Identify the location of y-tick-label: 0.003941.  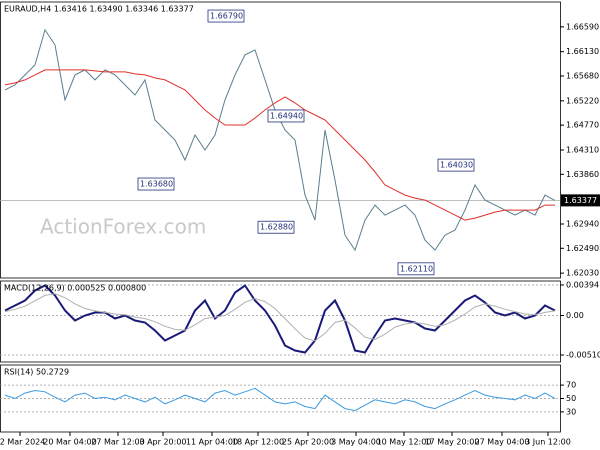
(583, 285).